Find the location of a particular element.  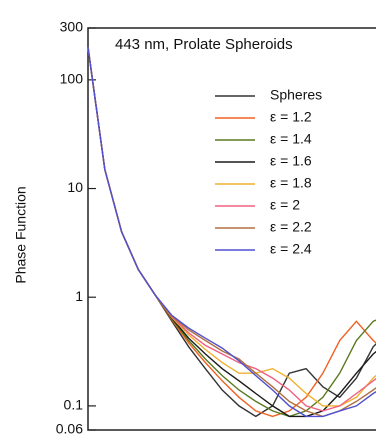

y-tick-label: 1 is located at coordinates (79, 296).